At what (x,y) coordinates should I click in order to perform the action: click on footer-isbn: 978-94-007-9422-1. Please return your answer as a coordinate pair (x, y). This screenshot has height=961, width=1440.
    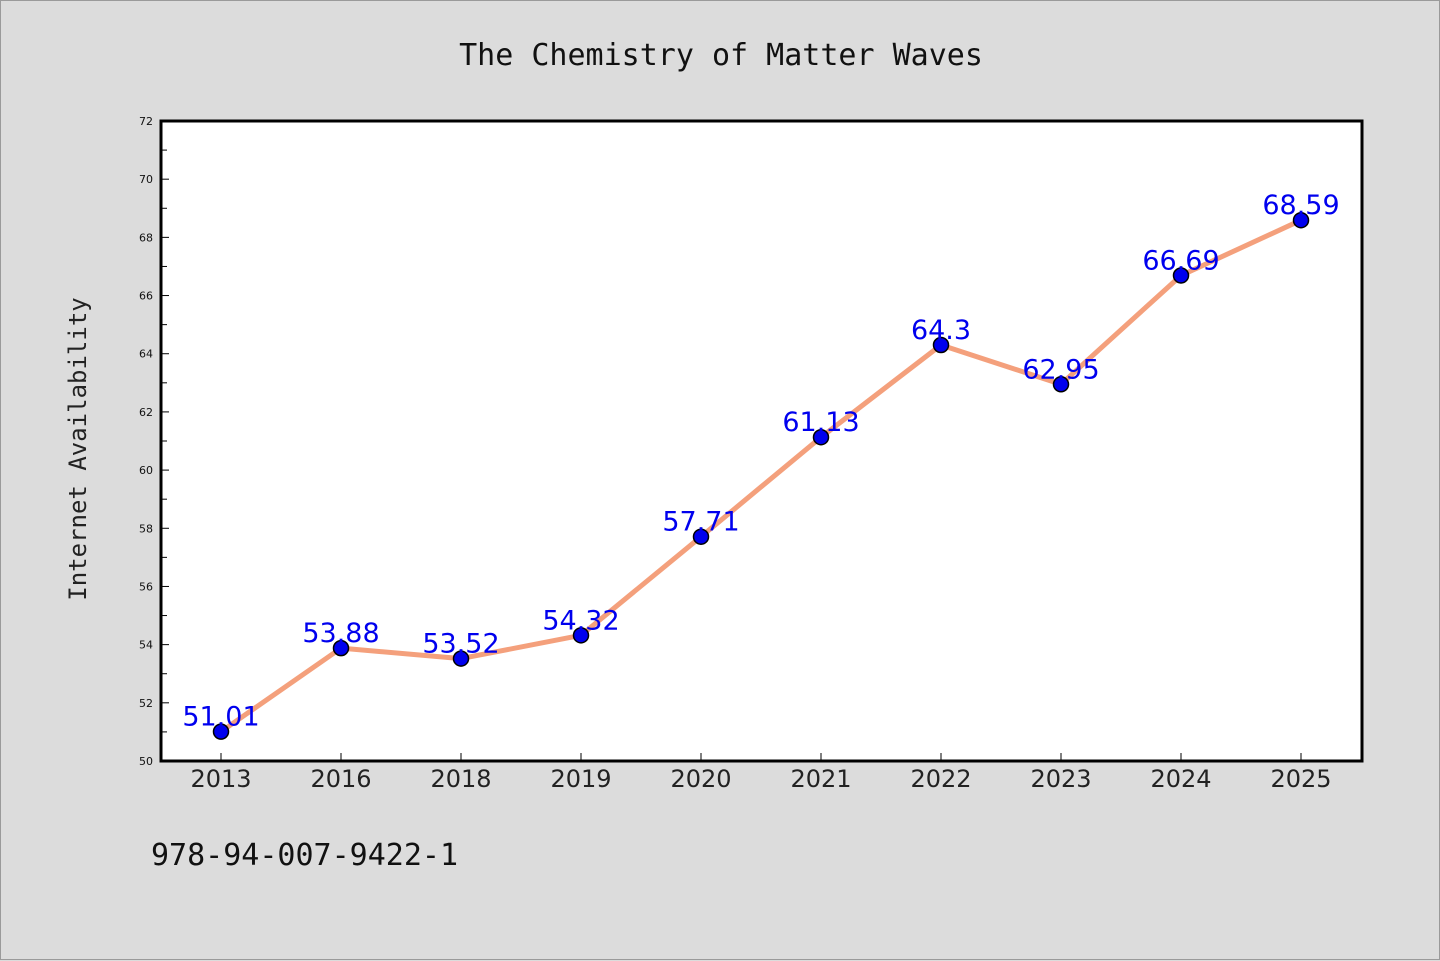
    Looking at the image, I should click on (304, 855).